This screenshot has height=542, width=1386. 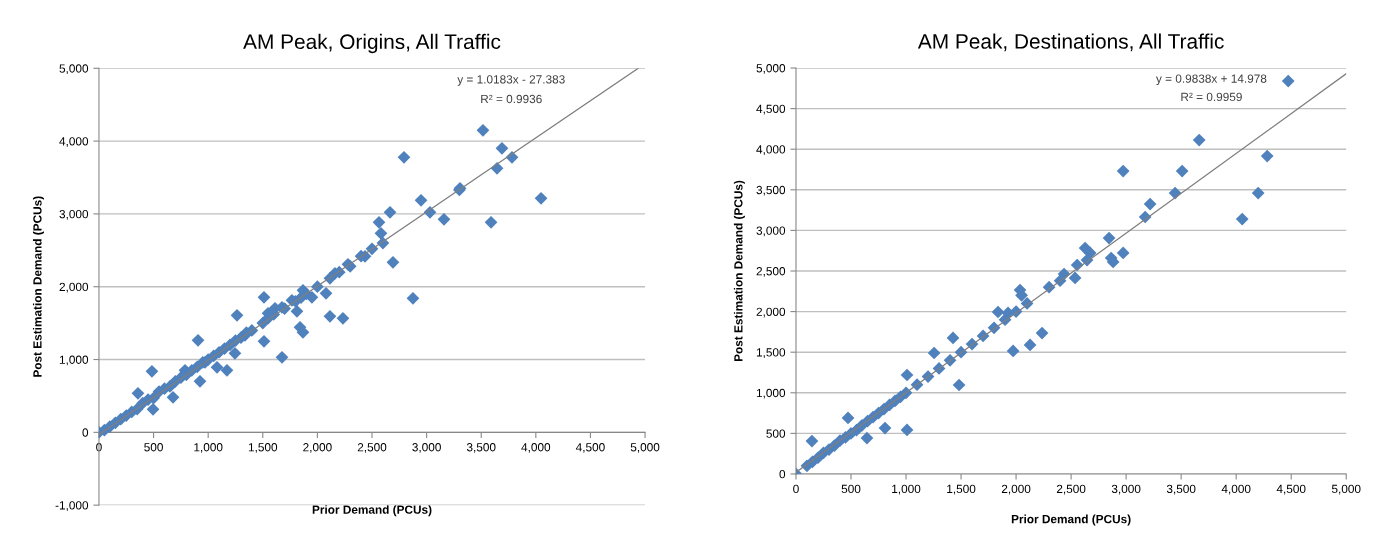 What do you see at coordinates (372, 43) in the screenshot?
I see `chart-title: AM Peak, Origins, All Traffic` at bounding box center [372, 43].